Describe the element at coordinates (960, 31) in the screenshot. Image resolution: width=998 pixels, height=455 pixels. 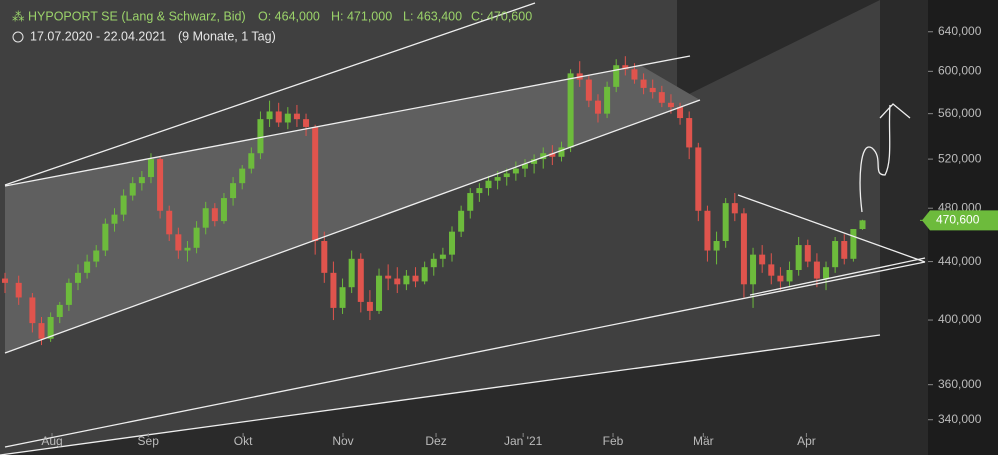
I see `y-tick-label: 640,000` at that location.